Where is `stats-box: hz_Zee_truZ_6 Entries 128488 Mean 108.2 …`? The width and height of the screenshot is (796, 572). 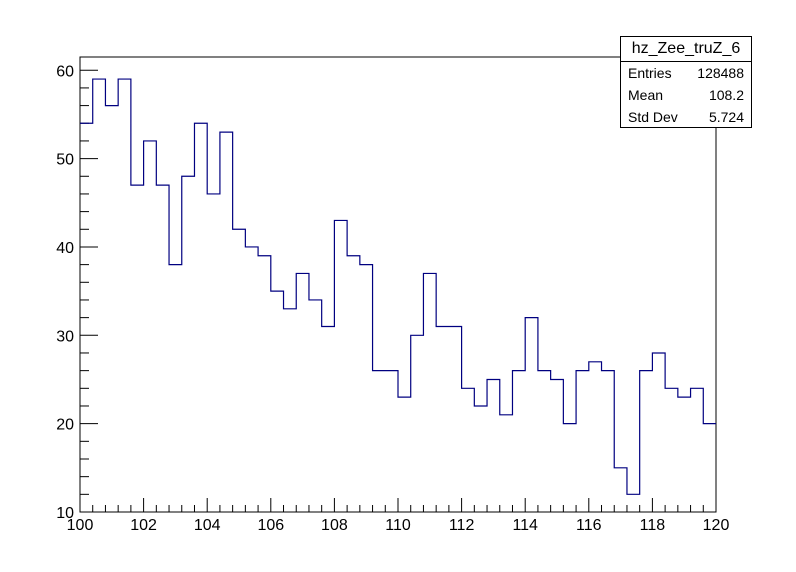 stats-box: hz_Zee_truZ_6 Entries 128488 Mean 108.2 … is located at coordinates (686, 82).